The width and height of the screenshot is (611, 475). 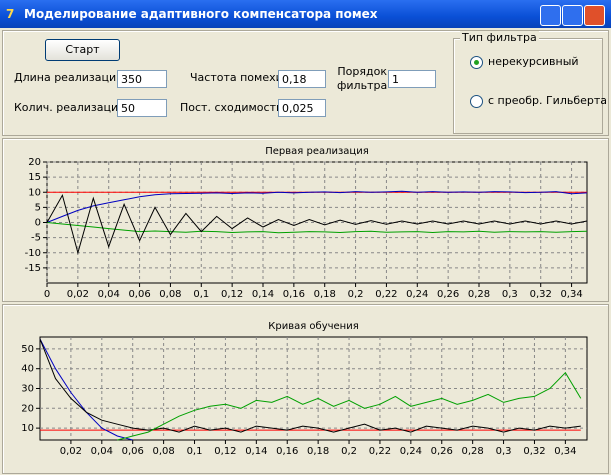 I want to click on chart-title: Первая реализация, so click(x=317, y=151).